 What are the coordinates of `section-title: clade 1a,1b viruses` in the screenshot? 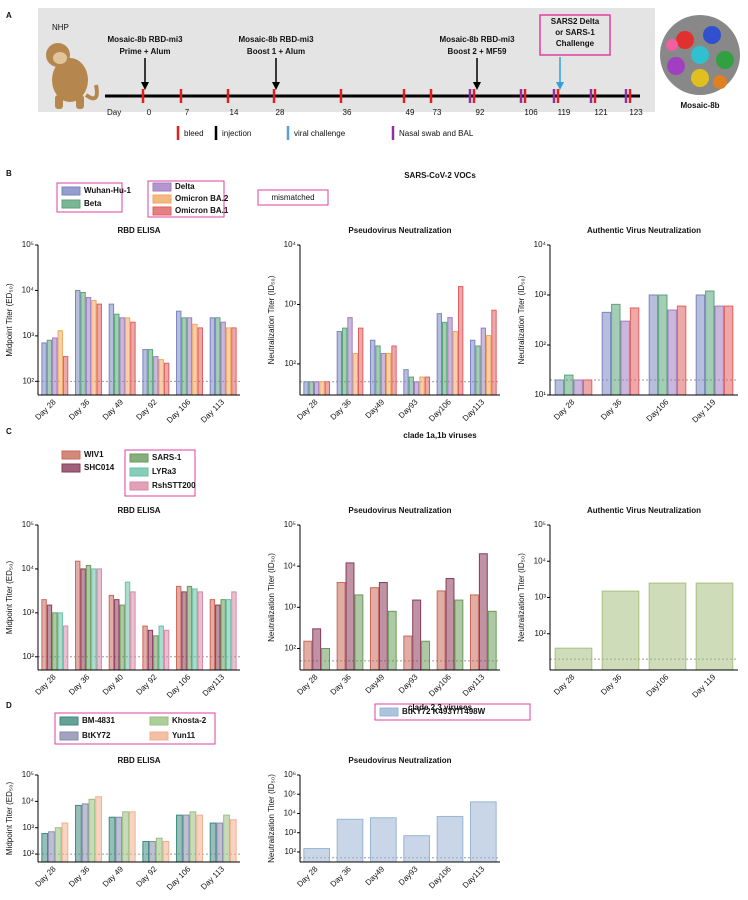 It's located at (440, 435).